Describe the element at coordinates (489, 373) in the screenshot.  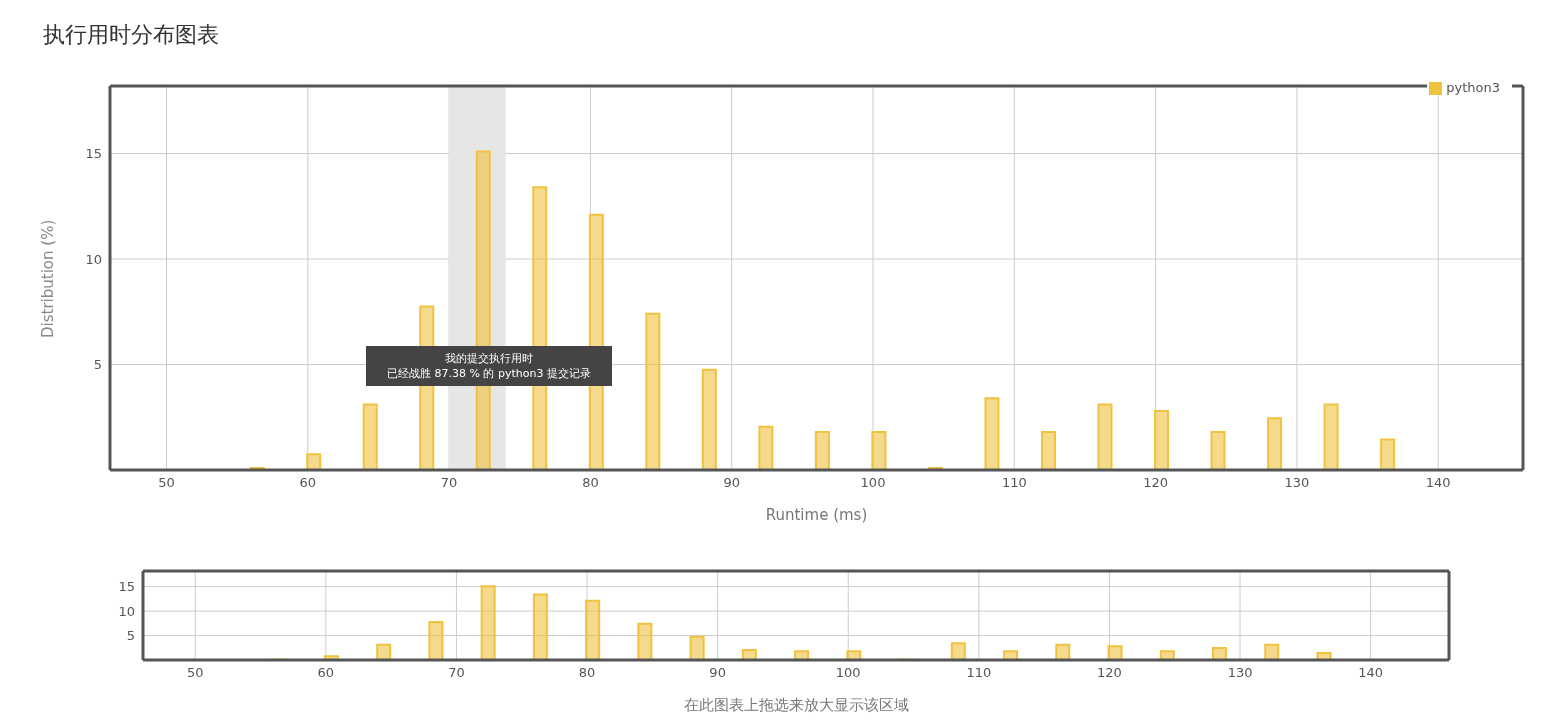
I see `annotation: 已经战胜 87.38 % 的 python3 提交记录` at that location.